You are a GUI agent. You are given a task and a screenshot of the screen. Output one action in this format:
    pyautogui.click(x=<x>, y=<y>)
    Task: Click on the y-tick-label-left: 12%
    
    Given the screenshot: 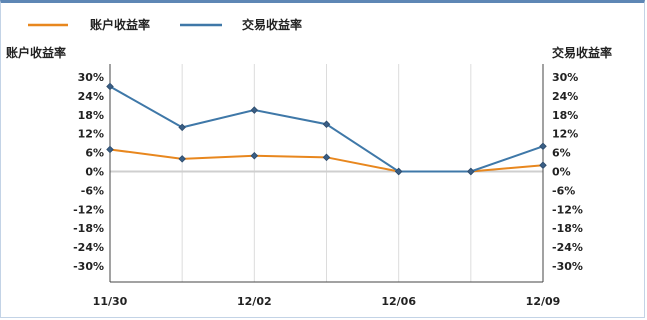 What is the action you would take?
    pyautogui.click(x=91, y=134)
    